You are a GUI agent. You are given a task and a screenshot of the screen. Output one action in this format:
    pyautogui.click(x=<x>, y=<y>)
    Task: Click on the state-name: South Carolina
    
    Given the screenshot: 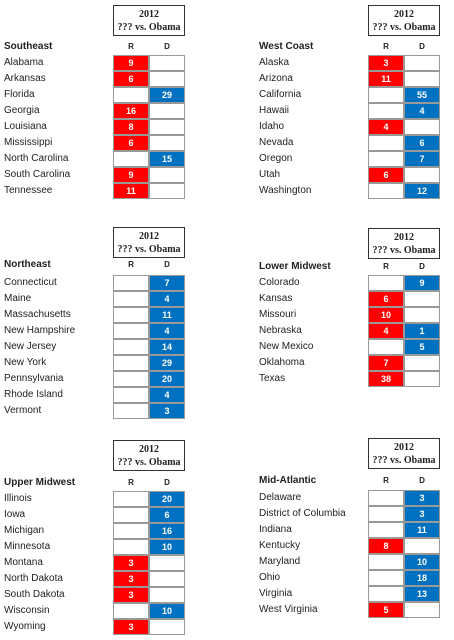 What is the action you would take?
    pyautogui.click(x=37, y=174)
    